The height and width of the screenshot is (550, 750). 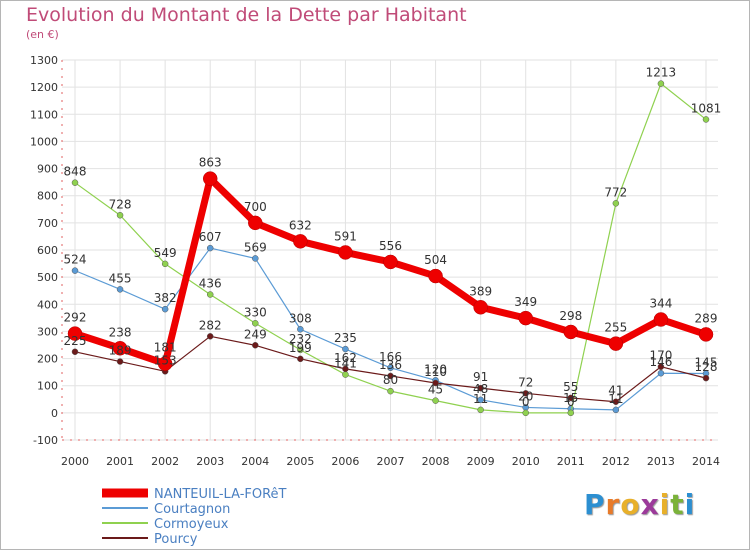 What do you see at coordinates (210, 163) in the screenshot?
I see `data-label-0: 863` at bounding box center [210, 163].